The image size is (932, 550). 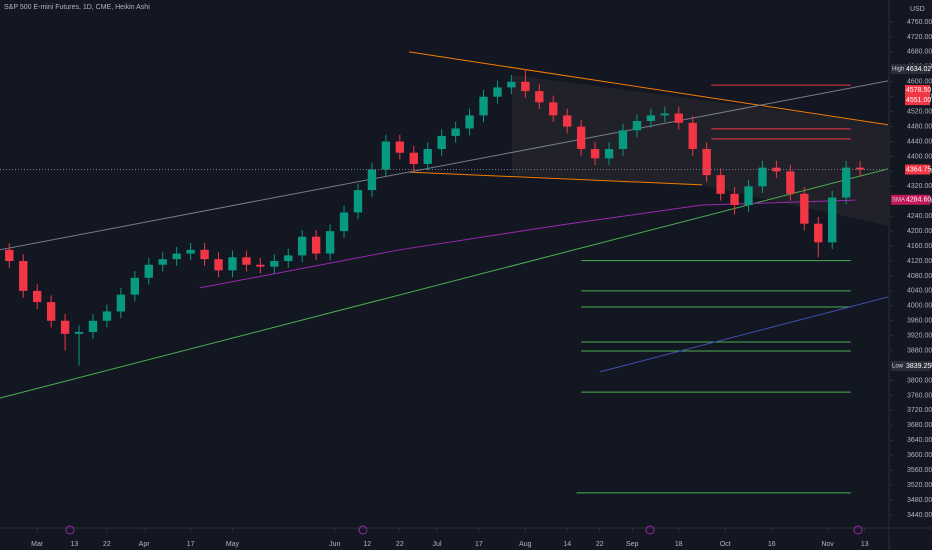 What do you see at coordinates (37, 544) in the screenshot?
I see `x-tick-label: Mar` at bounding box center [37, 544].